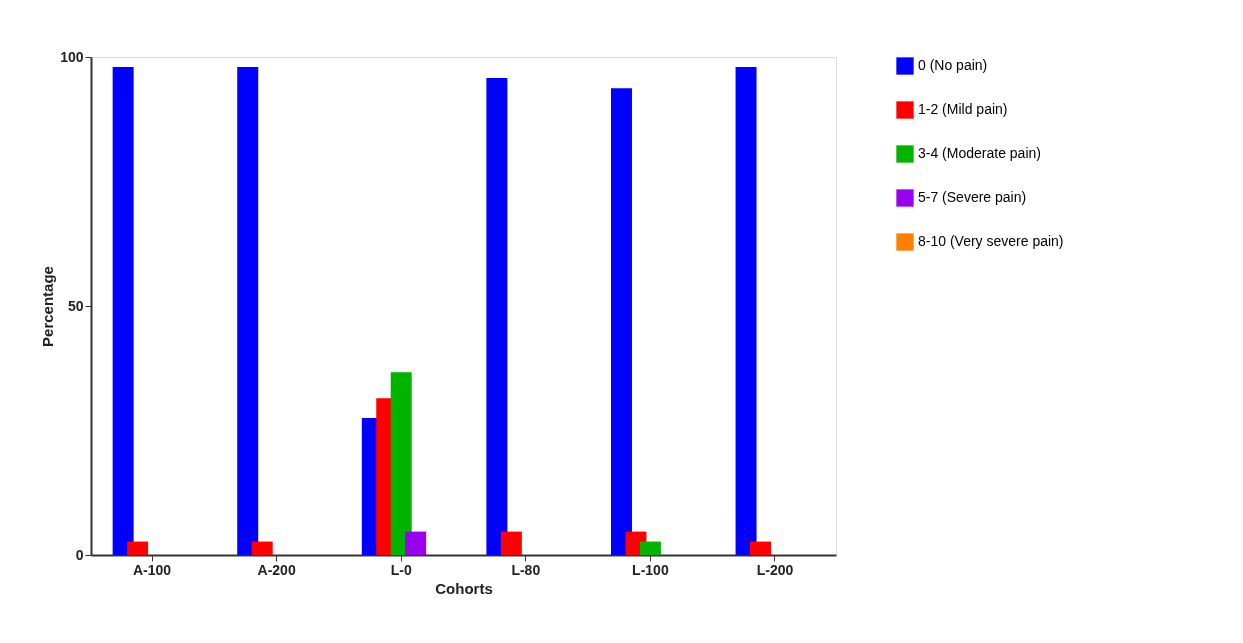 This screenshot has height=643, width=1243. What do you see at coordinates (464, 588) in the screenshot?
I see `x-axis-title: Cohorts` at bounding box center [464, 588].